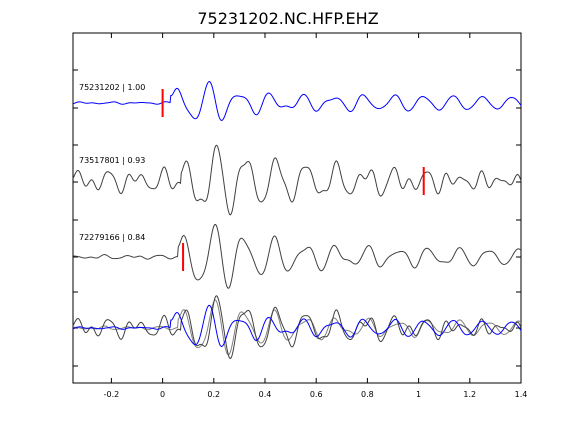 The width and height of the screenshot is (576, 432). Describe the element at coordinates (265, 394) in the screenshot. I see `x-tick-label: 0.4` at that location.